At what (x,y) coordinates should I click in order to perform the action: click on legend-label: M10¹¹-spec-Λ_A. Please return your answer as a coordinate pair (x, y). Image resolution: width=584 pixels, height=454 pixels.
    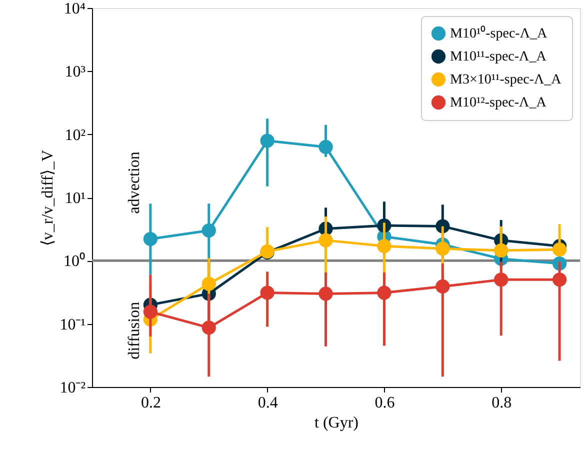
    Looking at the image, I should click on (499, 57).